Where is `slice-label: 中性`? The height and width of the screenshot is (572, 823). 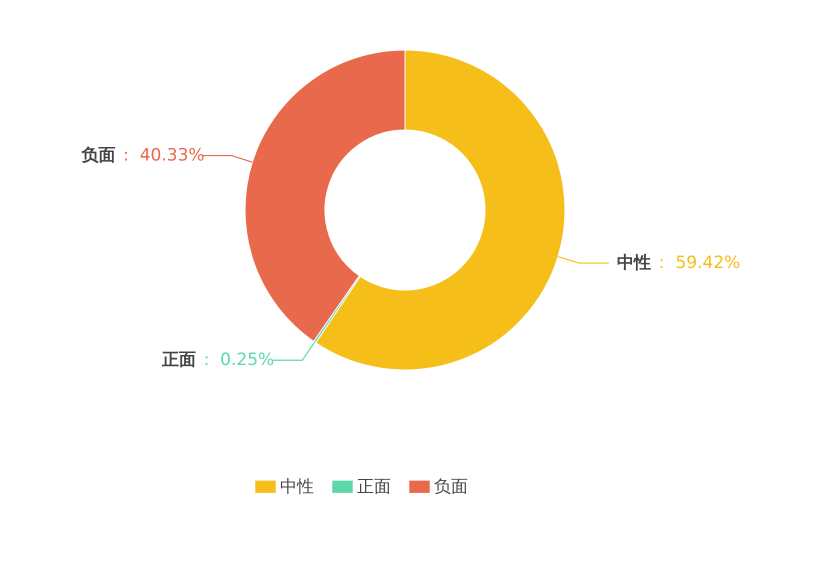
slice-label: 中性 is located at coordinates (634, 263).